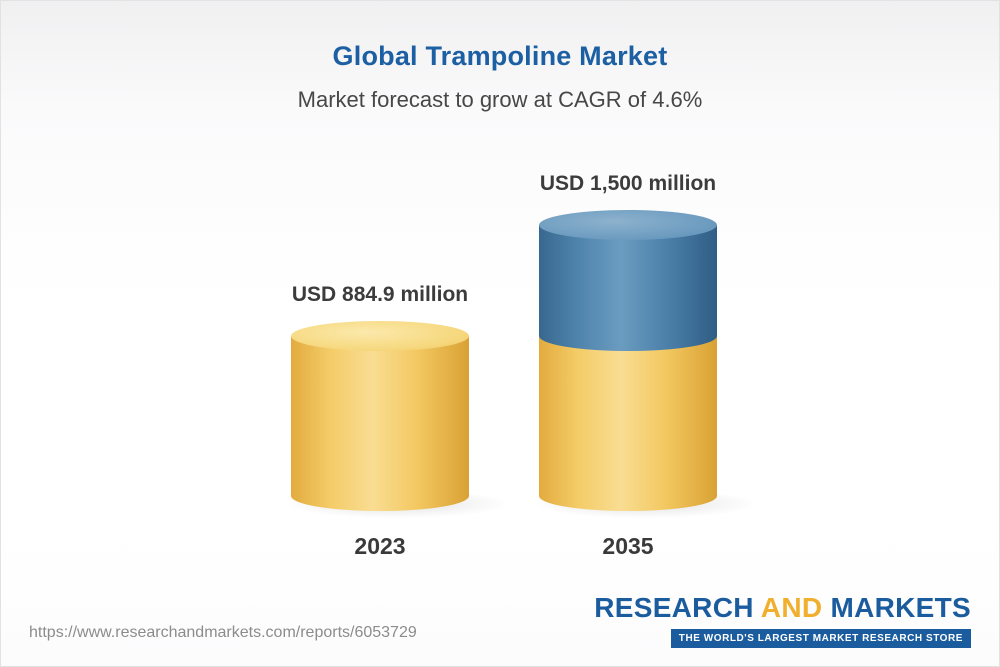 The height and width of the screenshot is (667, 1000). What do you see at coordinates (500, 56) in the screenshot?
I see `chart-title: Global Trampoline Market` at bounding box center [500, 56].